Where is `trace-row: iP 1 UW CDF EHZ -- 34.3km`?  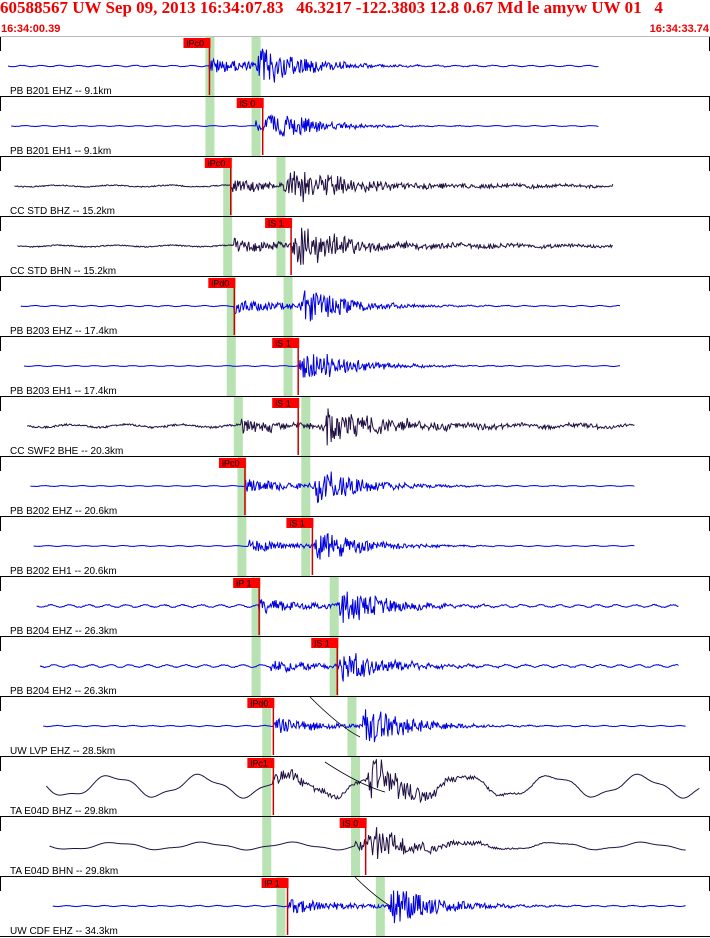
trace-row: iP 1 UW CDF EHZ -- 34.3km is located at coordinates (355, 907).